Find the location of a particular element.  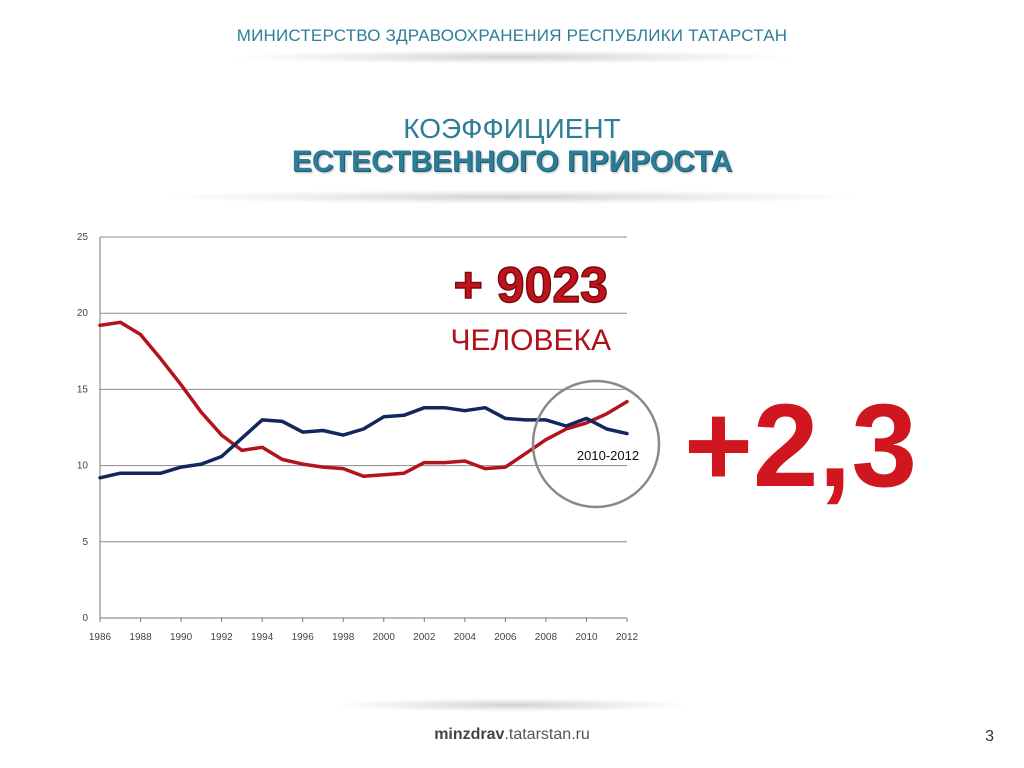

footer-shadow-divider is located at coordinates (512, 705).